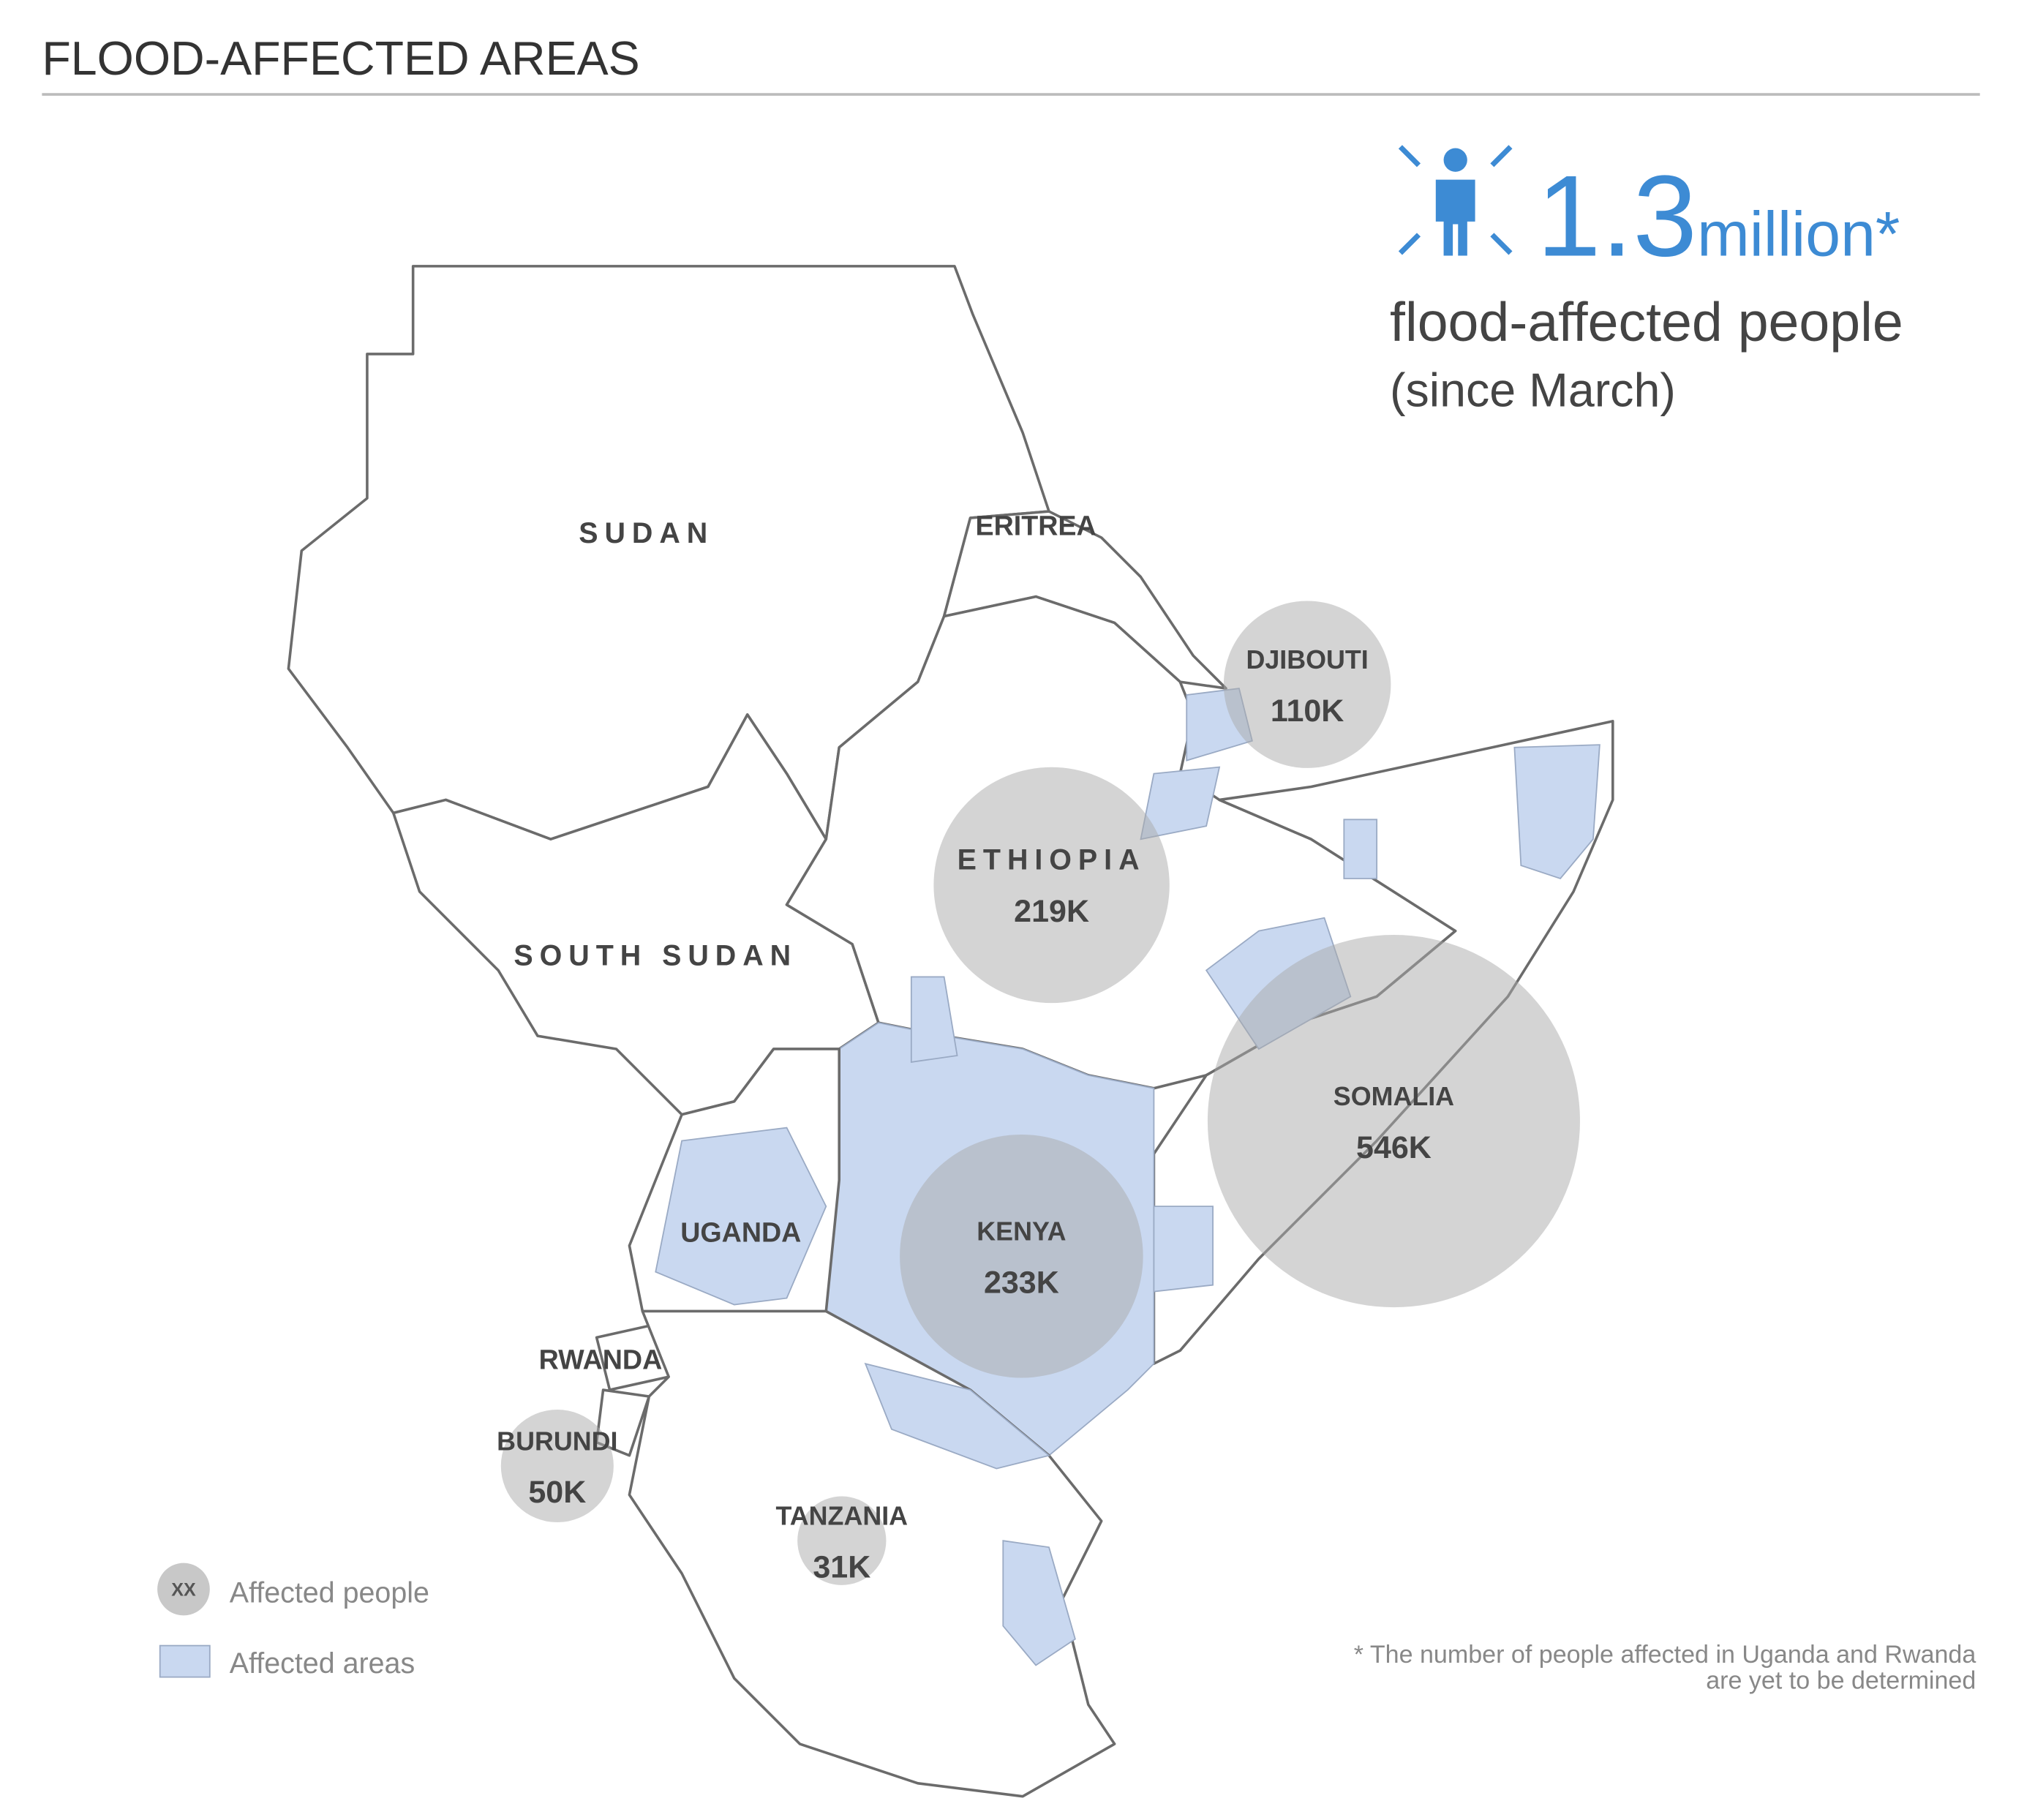 The image size is (2035, 1820). Describe the element at coordinates (1617, 217) in the screenshot. I see `headline-value: 1.3` at that location.